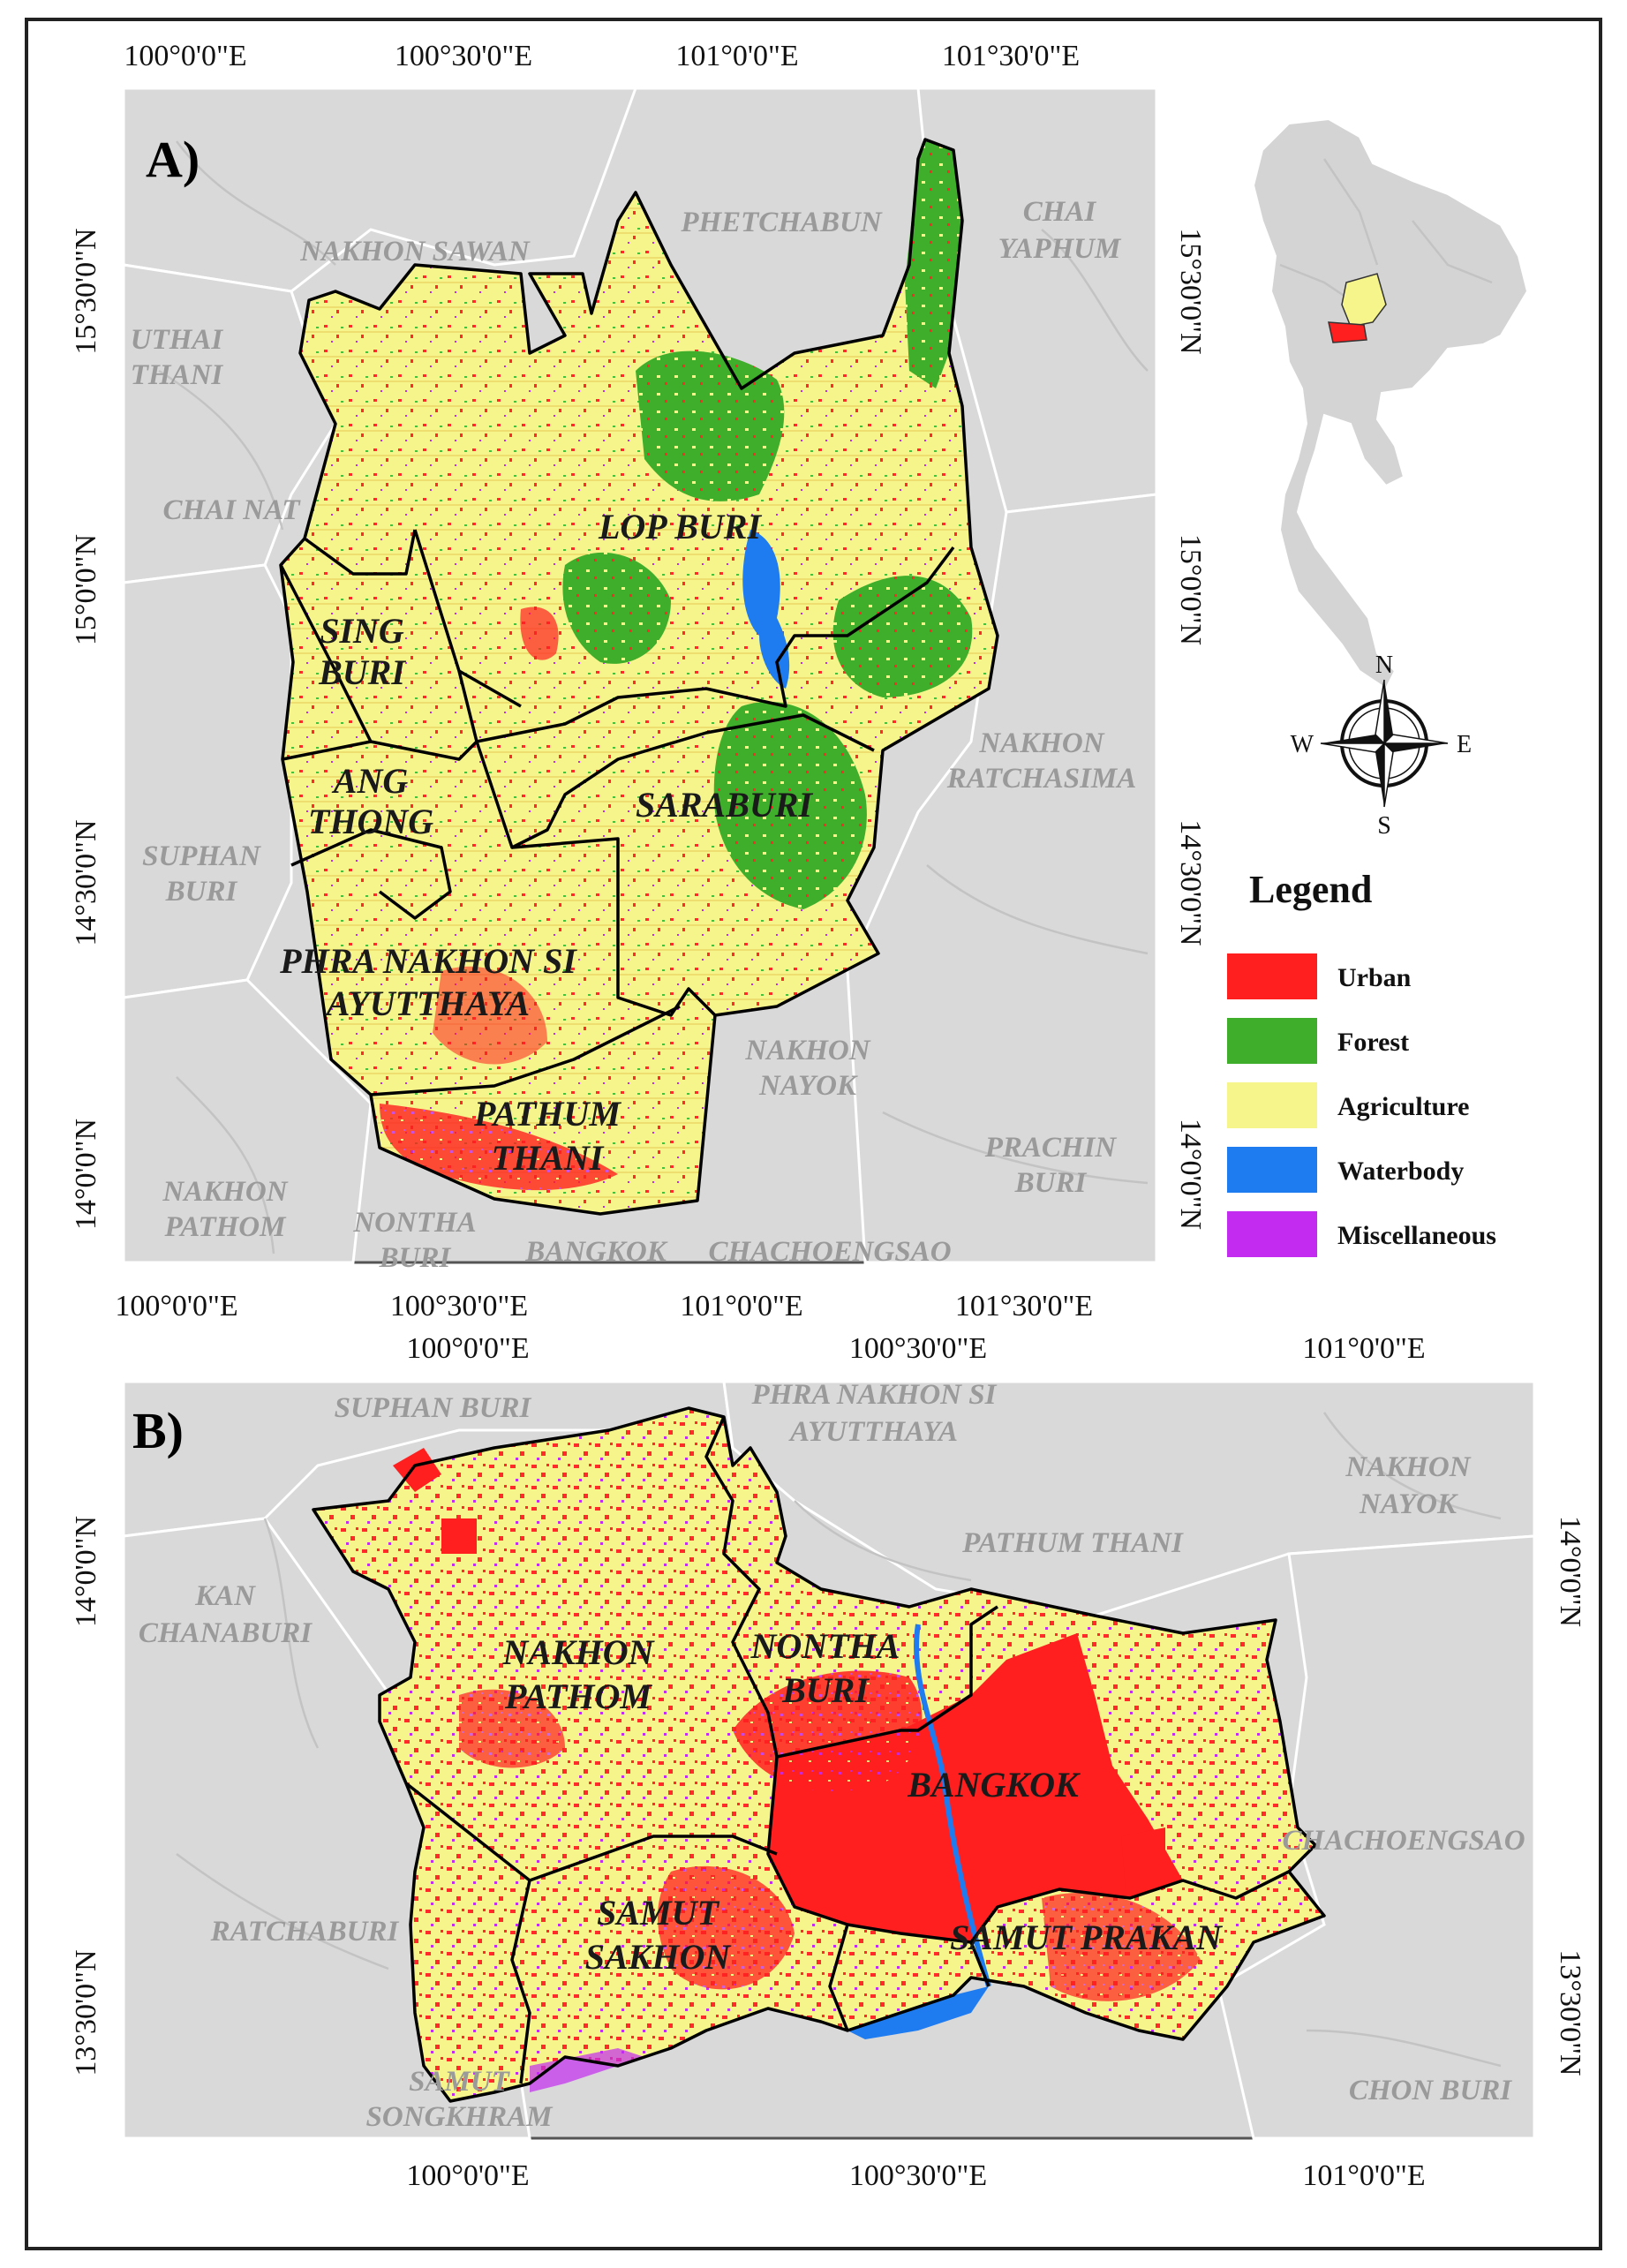 This screenshot has height=2268, width=1627. What do you see at coordinates (1416, 747) in the screenshot?
I see `compass-east-point` at bounding box center [1416, 747].